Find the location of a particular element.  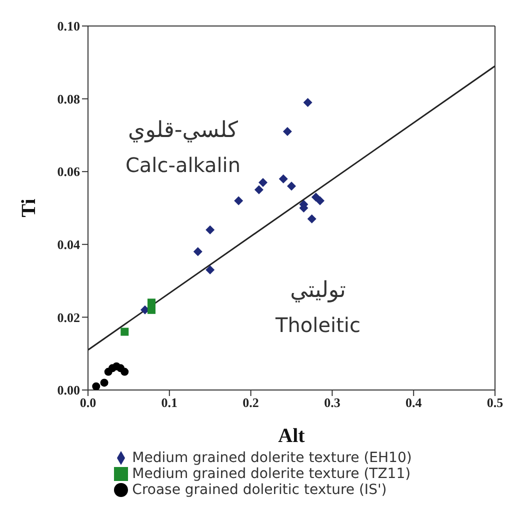

y-axis-title: Ti is located at coordinates (29, 208).